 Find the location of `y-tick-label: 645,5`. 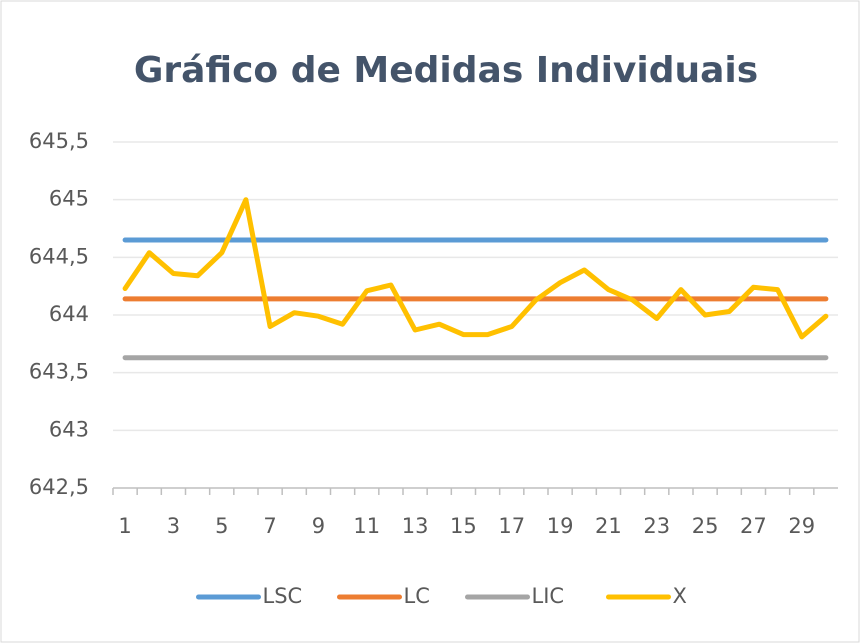

y-tick-label: 645,5 is located at coordinates (59, 141).